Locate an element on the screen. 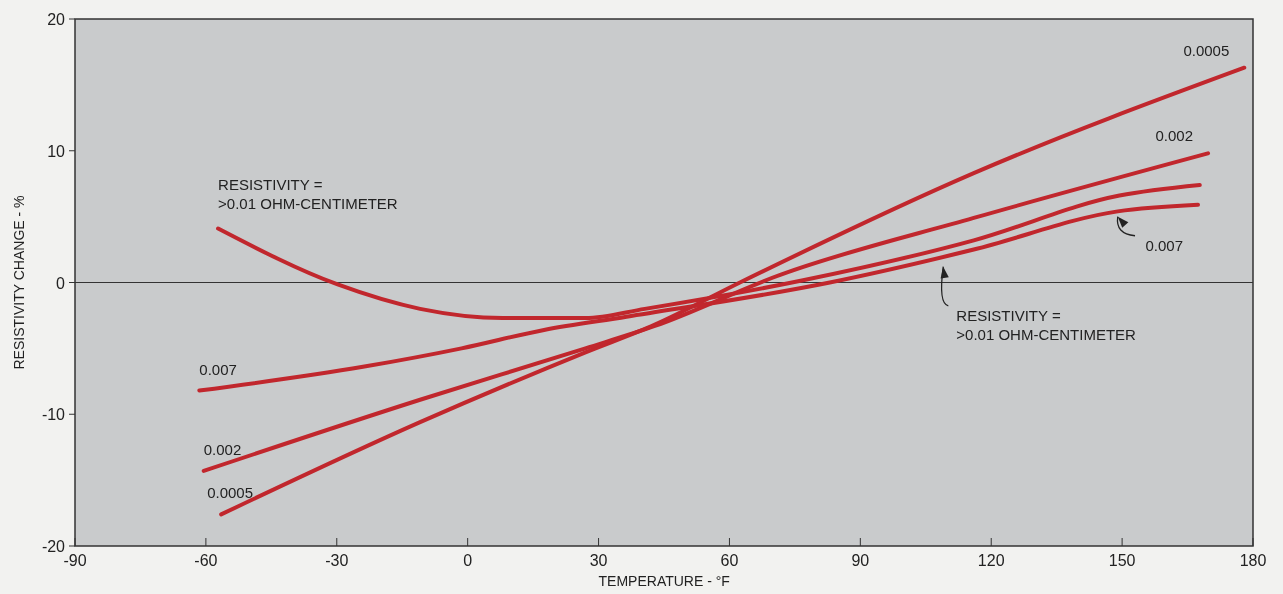 This screenshot has width=1283, height=594. x-tick-label: 30 is located at coordinates (598, 560).